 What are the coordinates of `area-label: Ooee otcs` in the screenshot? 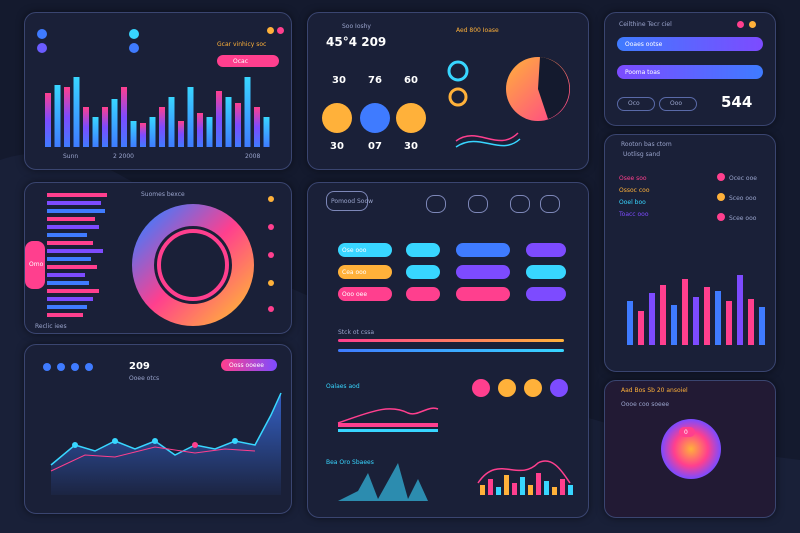 It's located at (144, 378).